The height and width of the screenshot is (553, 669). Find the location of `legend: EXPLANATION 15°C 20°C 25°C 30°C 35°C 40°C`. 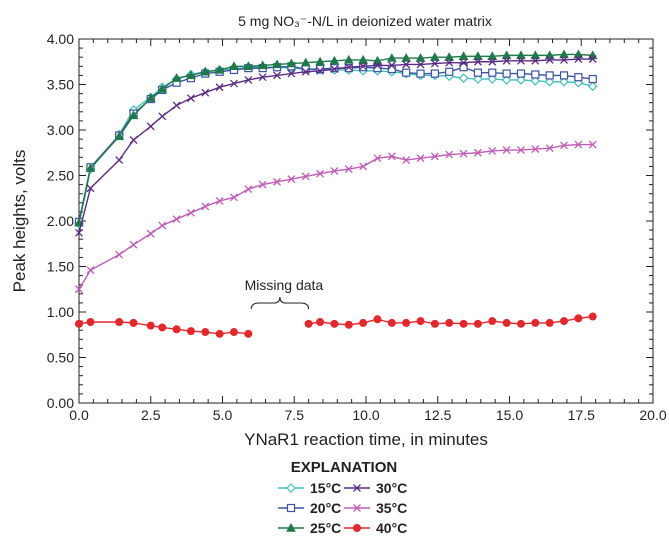

legend: EXPLANATION 15°C 20°C 25°C 30°C 35°C 40°C is located at coordinates (342, 497).